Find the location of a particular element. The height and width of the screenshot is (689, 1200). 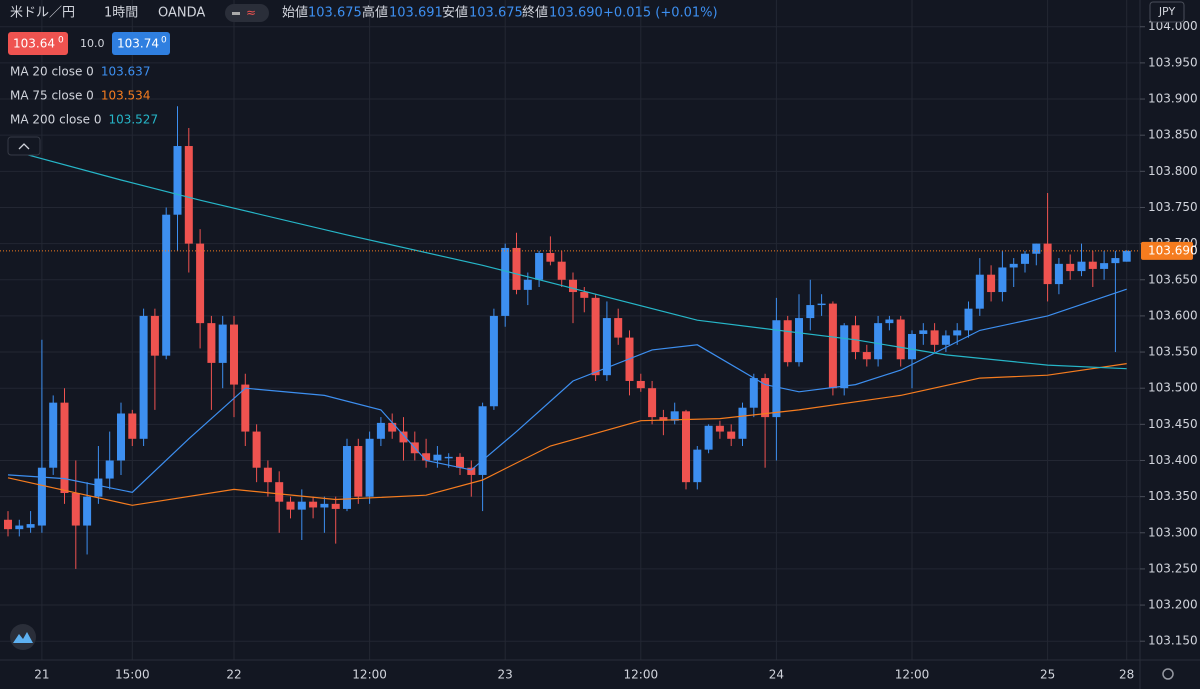

y-tick-label: 103.450 is located at coordinates (1173, 424).